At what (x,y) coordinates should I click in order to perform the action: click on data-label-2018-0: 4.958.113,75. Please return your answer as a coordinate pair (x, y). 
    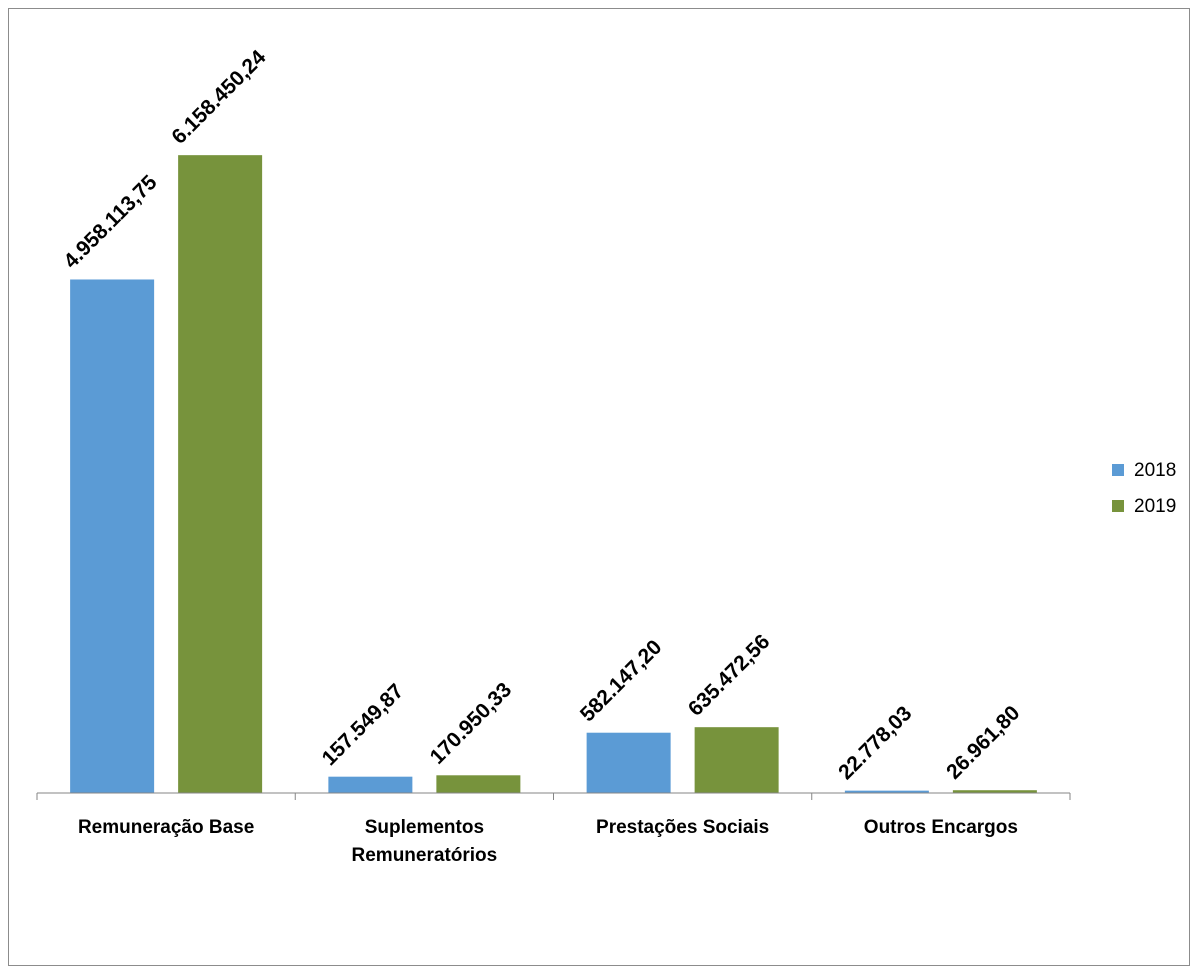
    Looking at the image, I should click on (110, 222).